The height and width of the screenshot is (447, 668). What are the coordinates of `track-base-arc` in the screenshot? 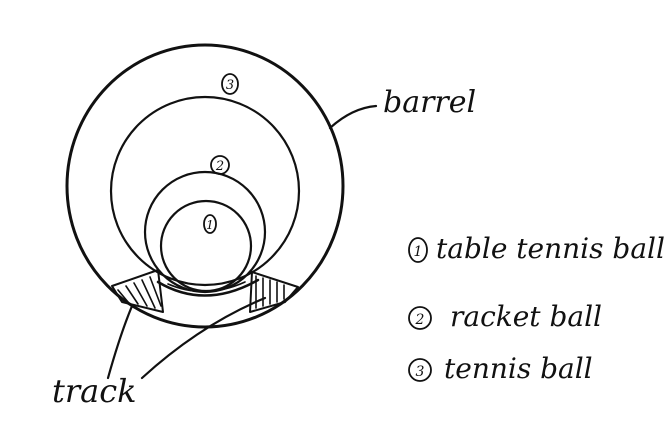 It's located at (208, 287).